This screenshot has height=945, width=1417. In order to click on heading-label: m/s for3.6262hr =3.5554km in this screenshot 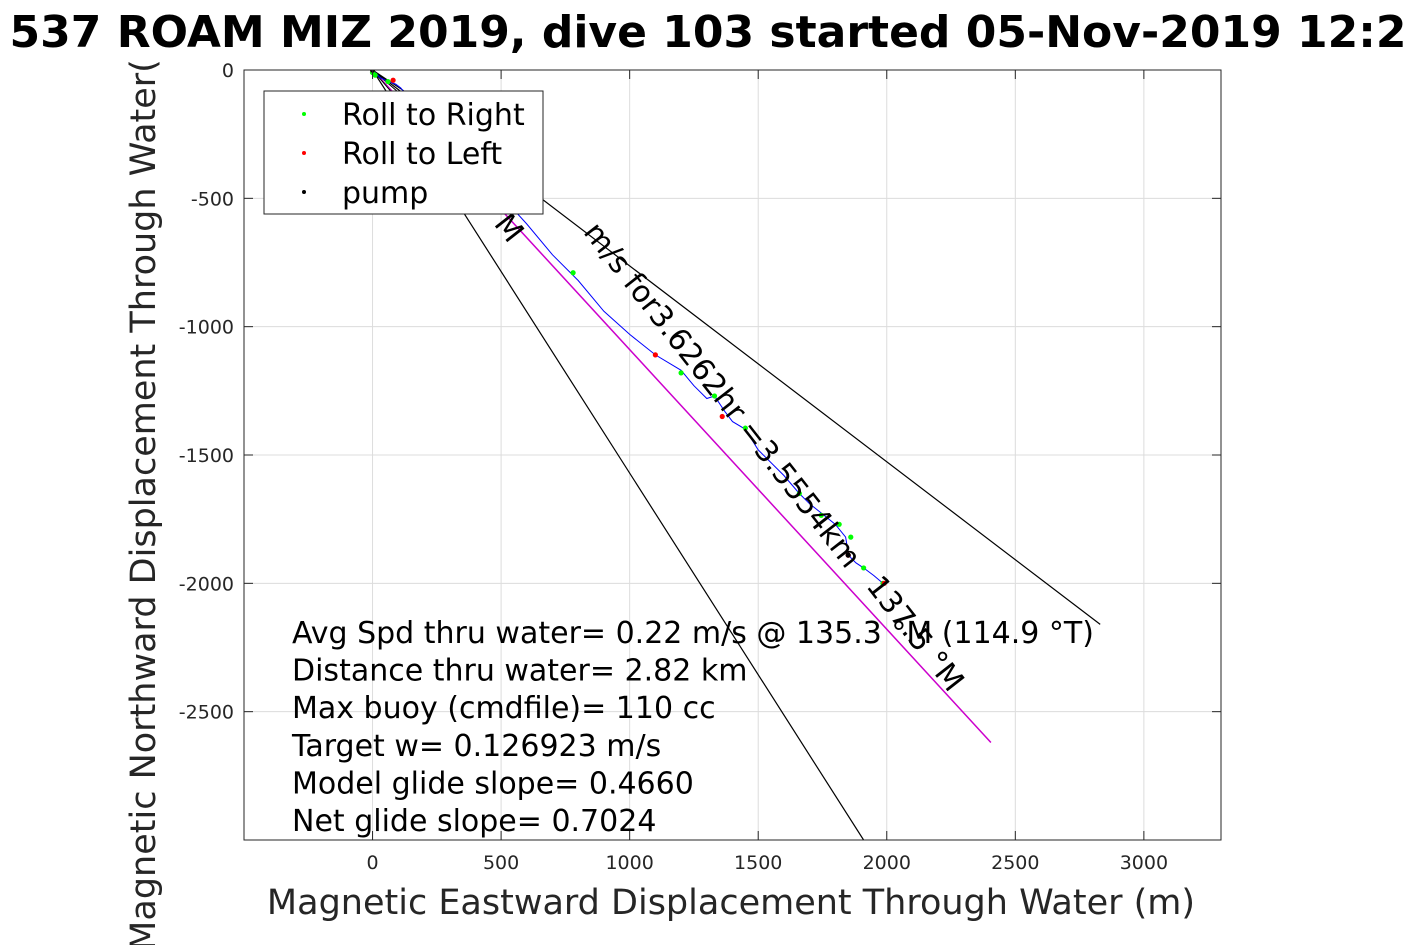, I will do `click(721, 395)`.